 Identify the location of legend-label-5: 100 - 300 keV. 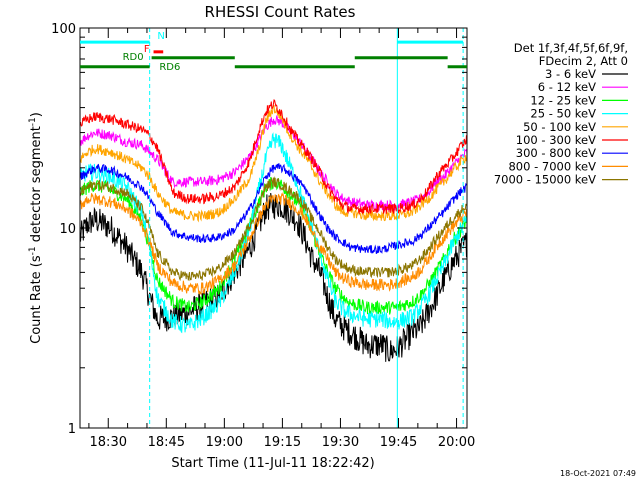
(556, 140).